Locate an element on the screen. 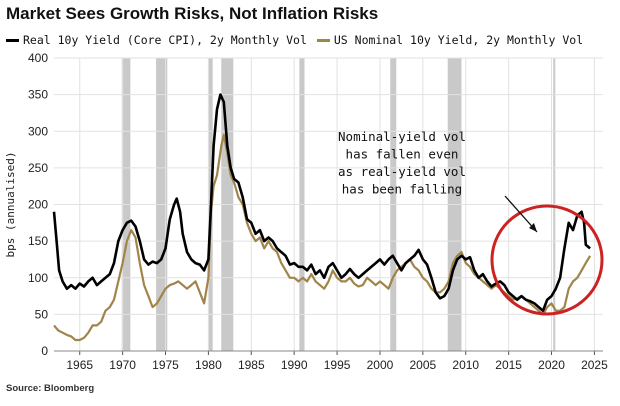 This screenshot has height=406, width=620. legend-label-nominal: US Nominal 10y Yield, 2y Monthly Vol is located at coordinates (458, 40).